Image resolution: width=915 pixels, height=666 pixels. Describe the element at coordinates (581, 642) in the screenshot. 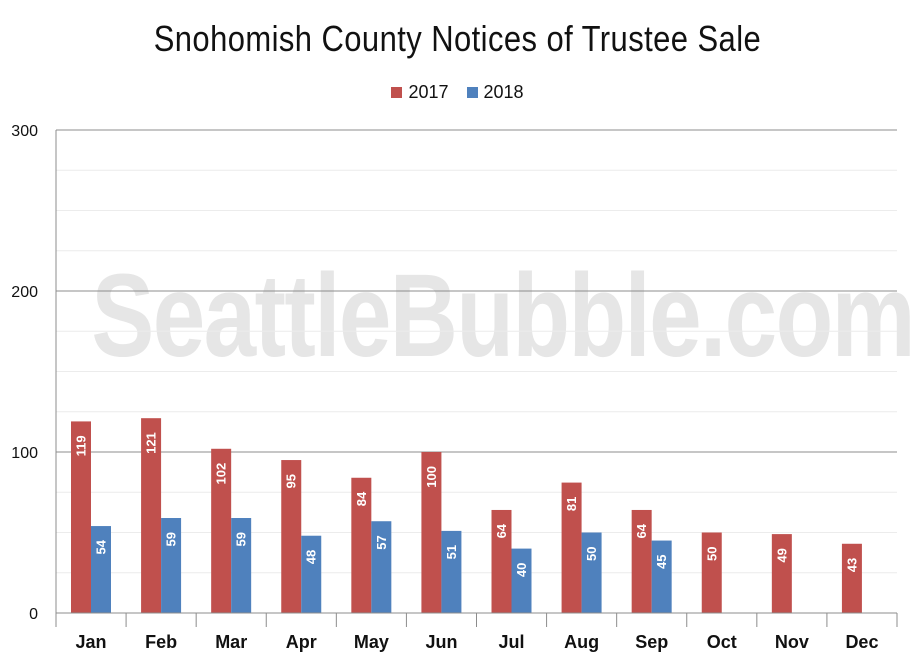

I see `x-tick-label: Aug` at that location.